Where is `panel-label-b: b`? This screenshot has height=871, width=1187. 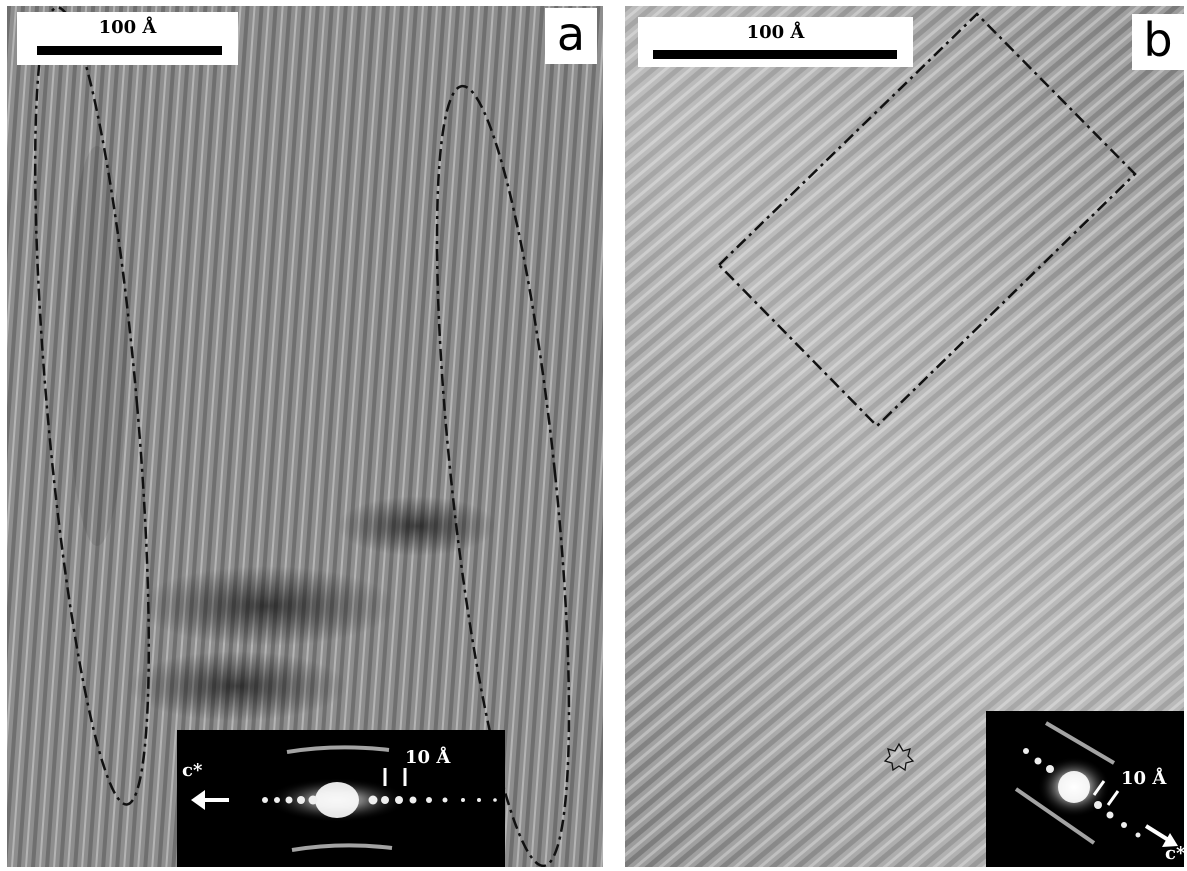 panel-label-b: b is located at coordinates (1158, 42).